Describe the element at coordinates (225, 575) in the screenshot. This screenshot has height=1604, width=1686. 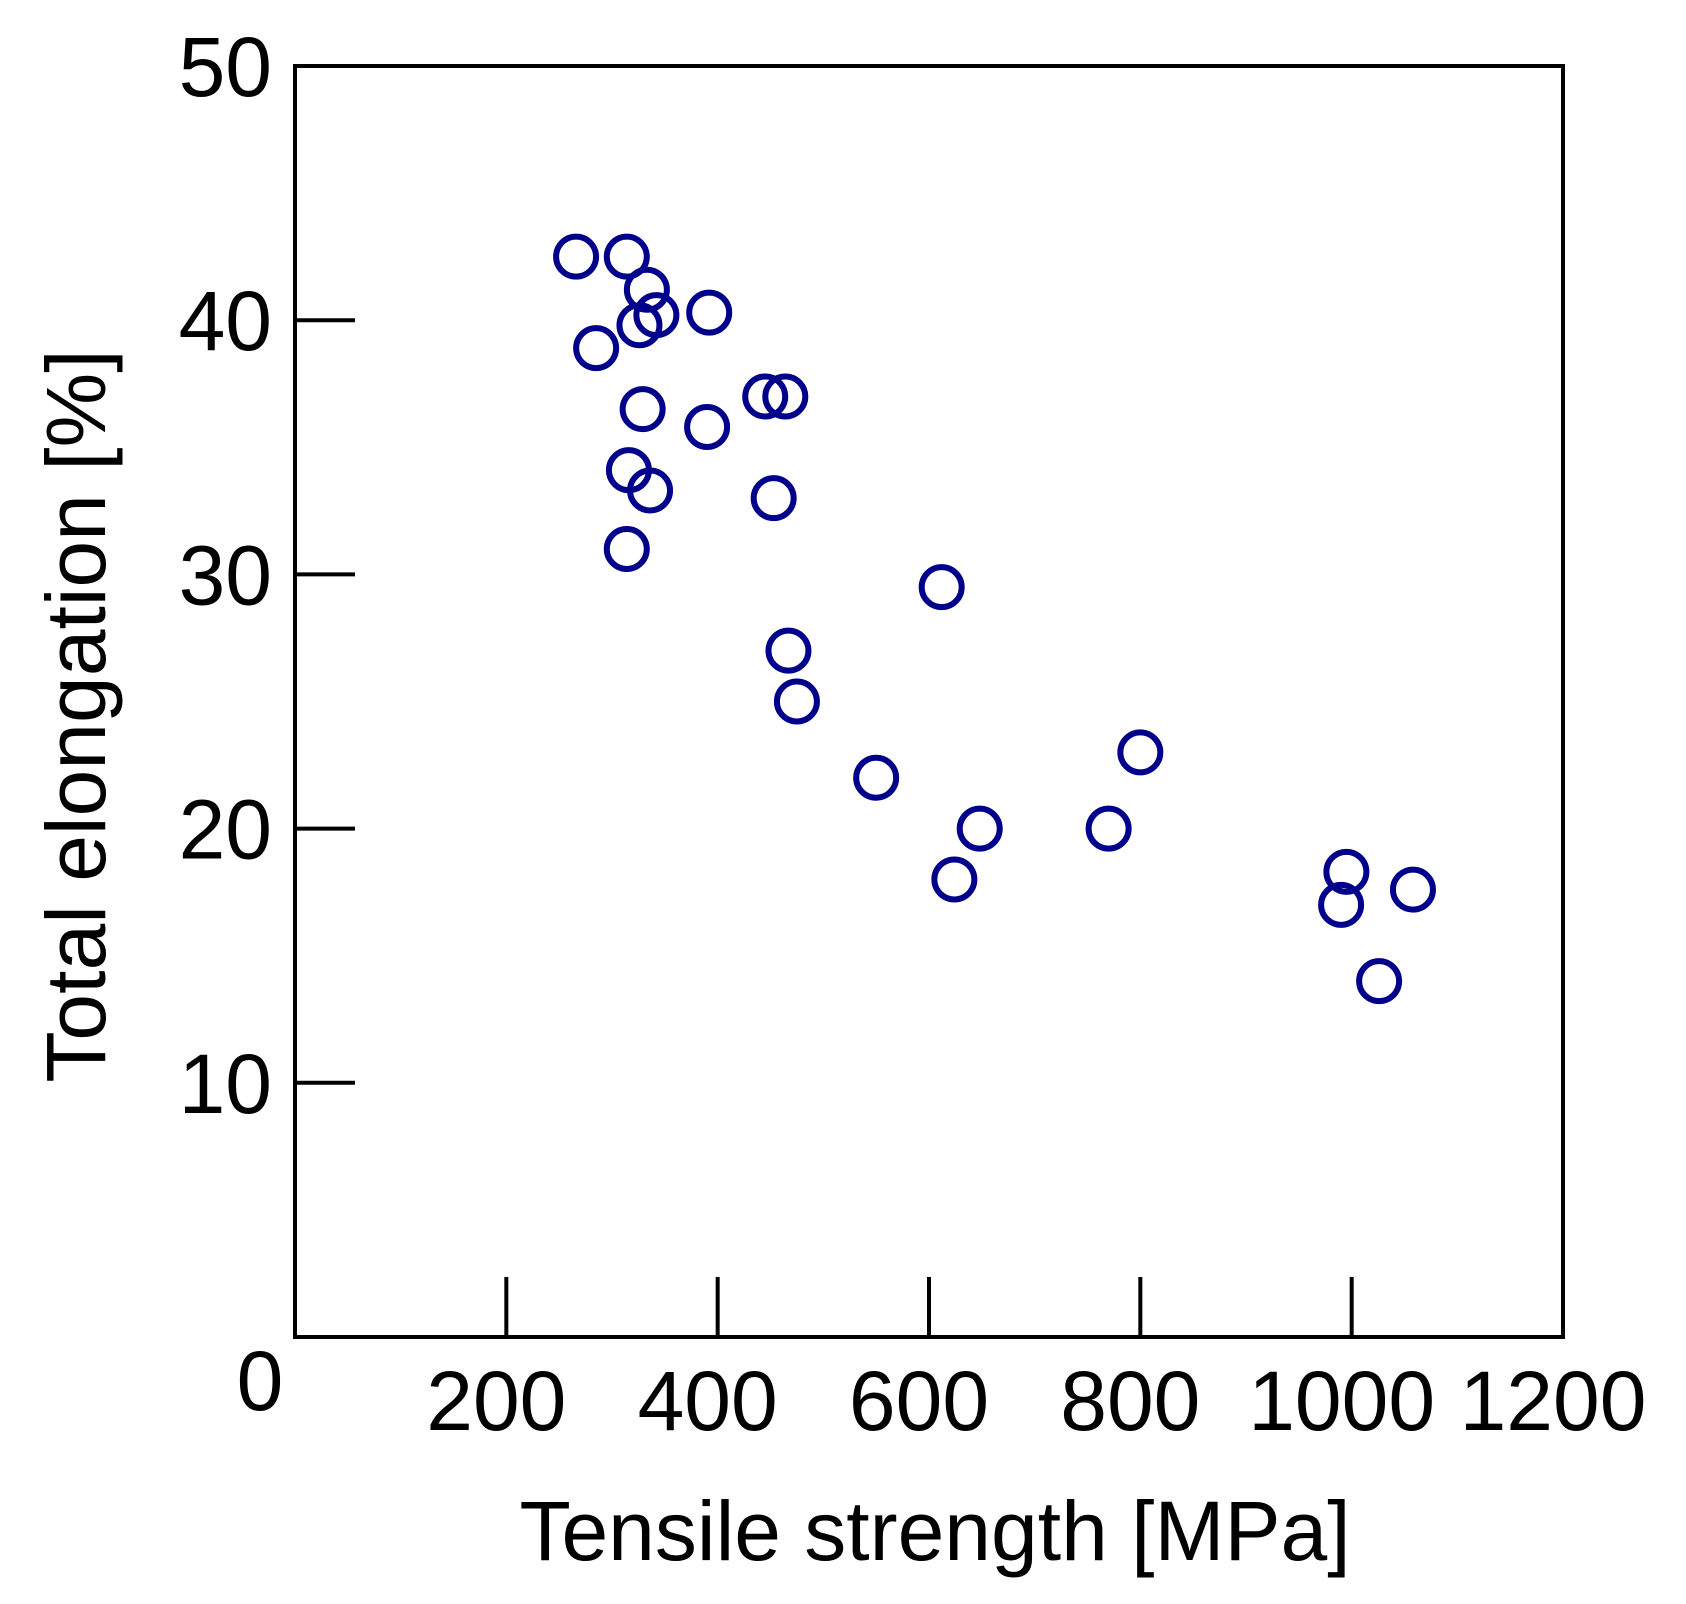
I see `y-tick-label: 30` at that location.